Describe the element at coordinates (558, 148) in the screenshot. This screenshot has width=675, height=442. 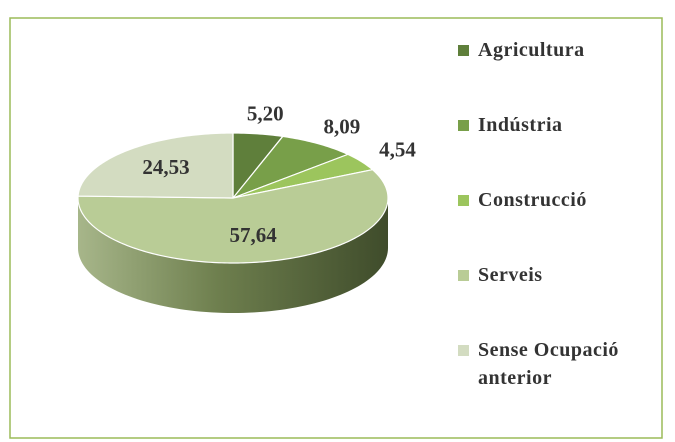
I see `legend-item: Indústria` at that location.